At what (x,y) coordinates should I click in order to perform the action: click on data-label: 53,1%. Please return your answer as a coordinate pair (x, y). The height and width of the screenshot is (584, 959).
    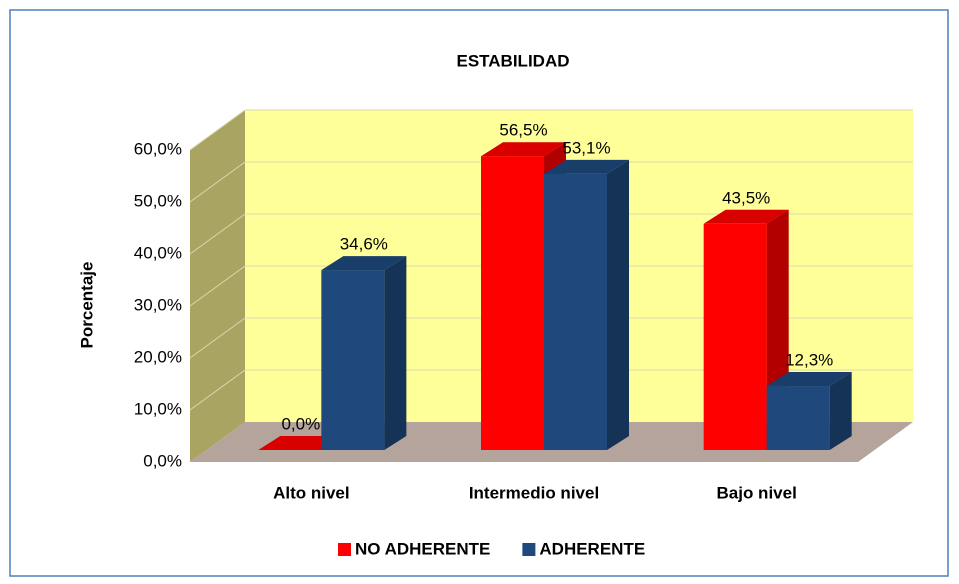
    Looking at the image, I should click on (586, 147).